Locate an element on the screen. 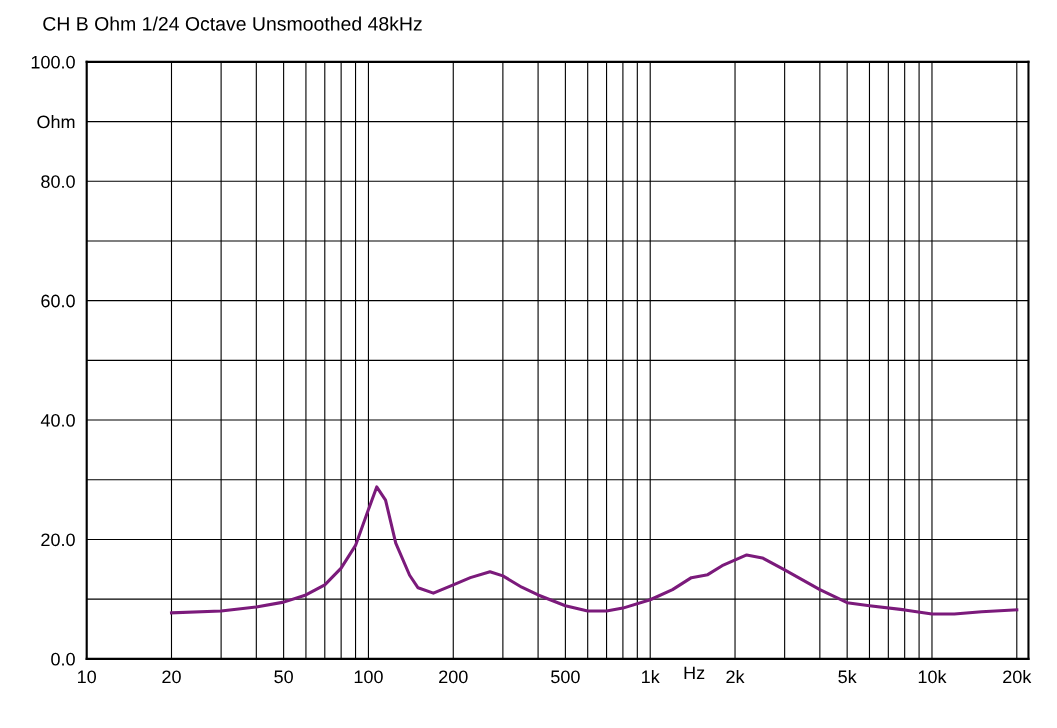 This screenshot has height=728, width=1057. x-tick-label: 5k is located at coordinates (847, 676).